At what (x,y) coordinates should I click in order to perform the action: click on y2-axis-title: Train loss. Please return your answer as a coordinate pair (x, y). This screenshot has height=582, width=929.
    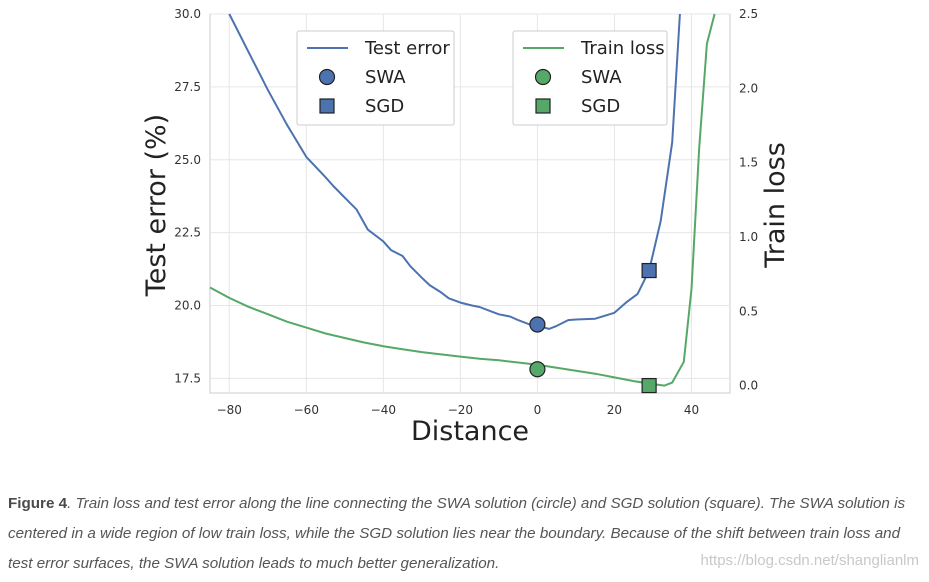
    Looking at the image, I should click on (775, 205).